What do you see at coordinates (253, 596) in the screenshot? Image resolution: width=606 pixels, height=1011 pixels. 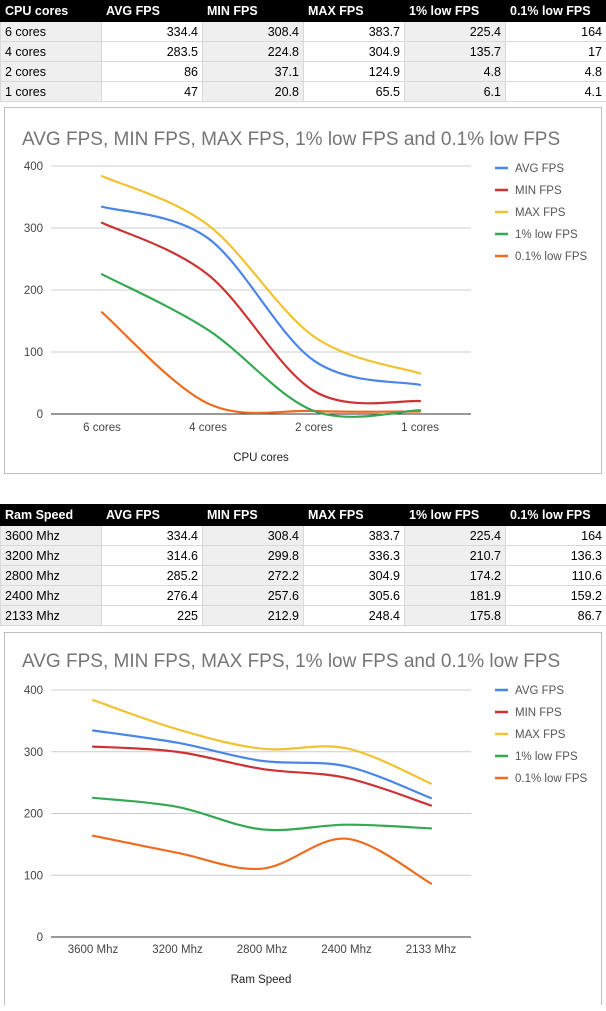 I see `table-cell: 257.6` at bounding box center [253, 596].